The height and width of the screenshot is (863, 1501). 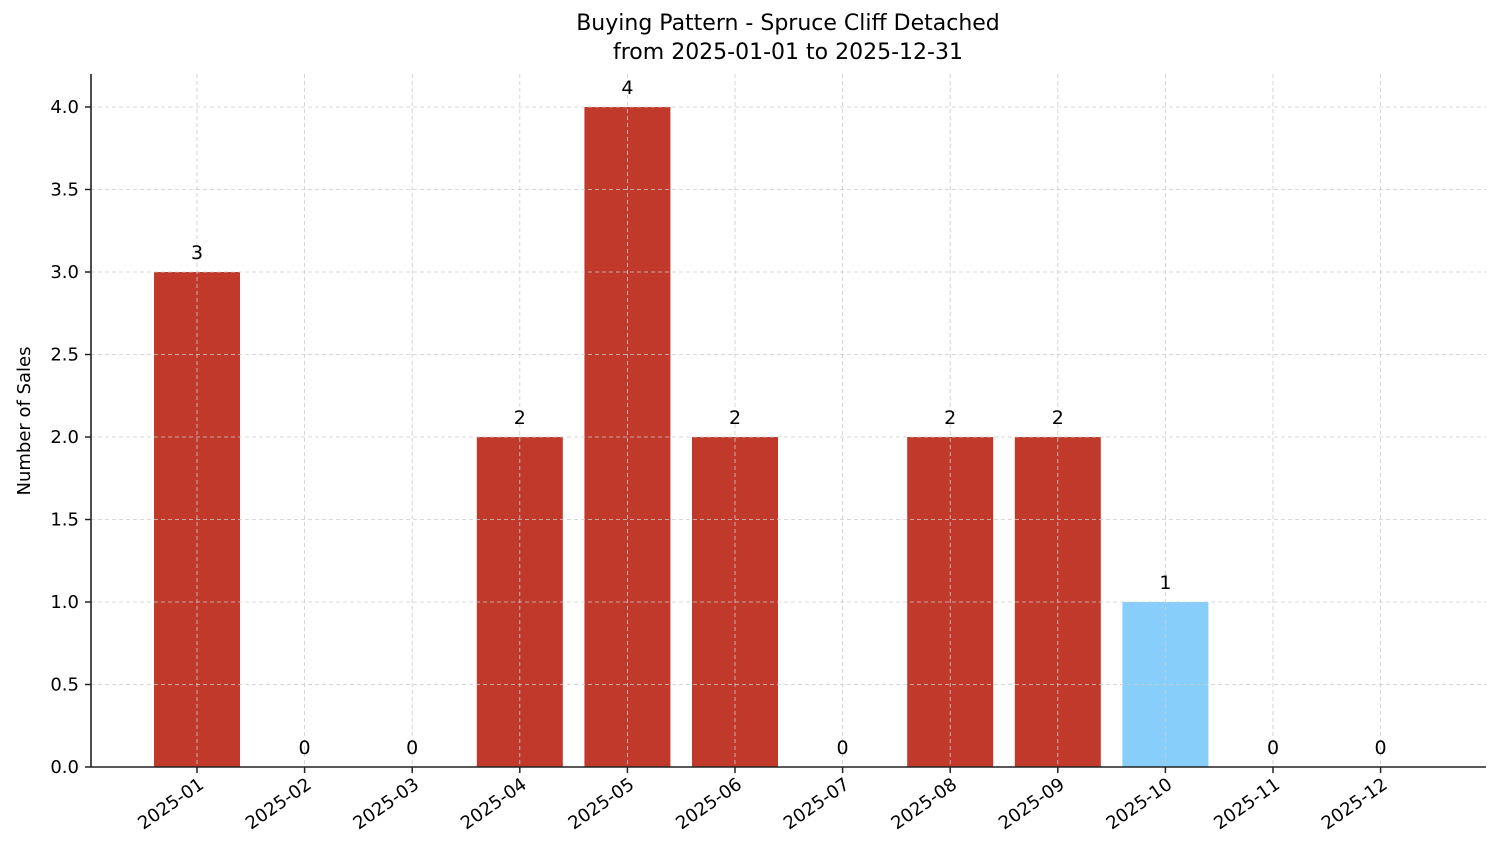 I want to click on value-label: 1, so click(x=1165, y=583).